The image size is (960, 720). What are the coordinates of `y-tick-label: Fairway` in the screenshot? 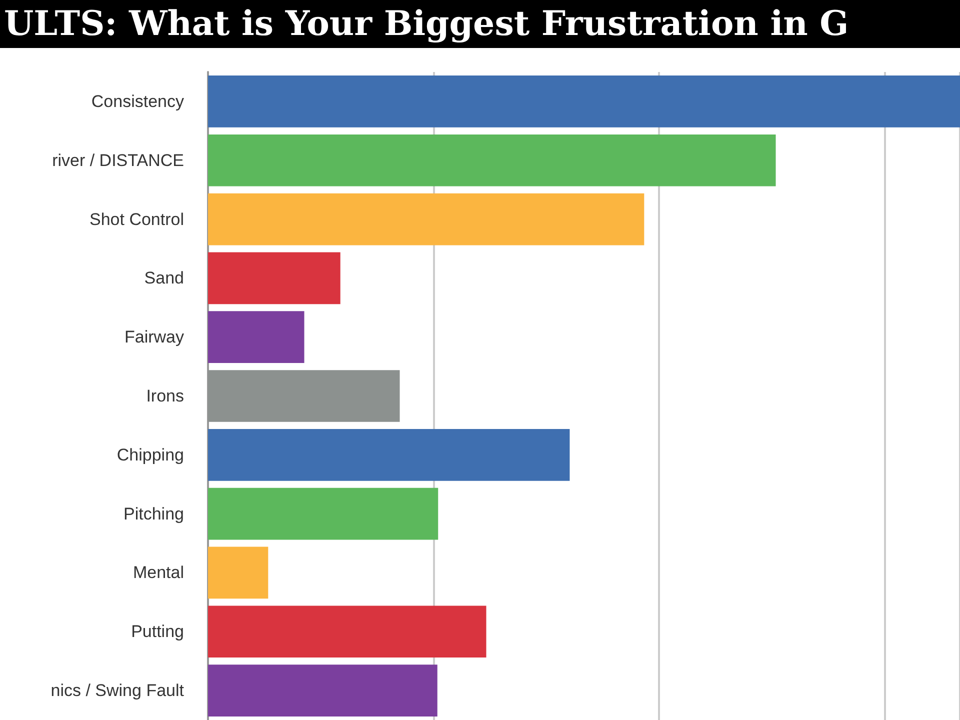 It's located at (154, 337).